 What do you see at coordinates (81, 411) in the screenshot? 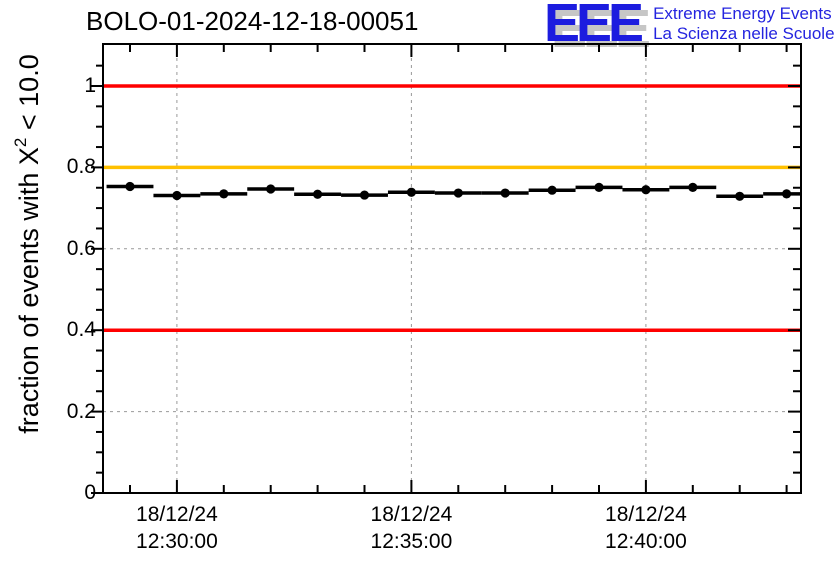
I see `y-tick-label: 0.2` at bounding box center [81, 411].